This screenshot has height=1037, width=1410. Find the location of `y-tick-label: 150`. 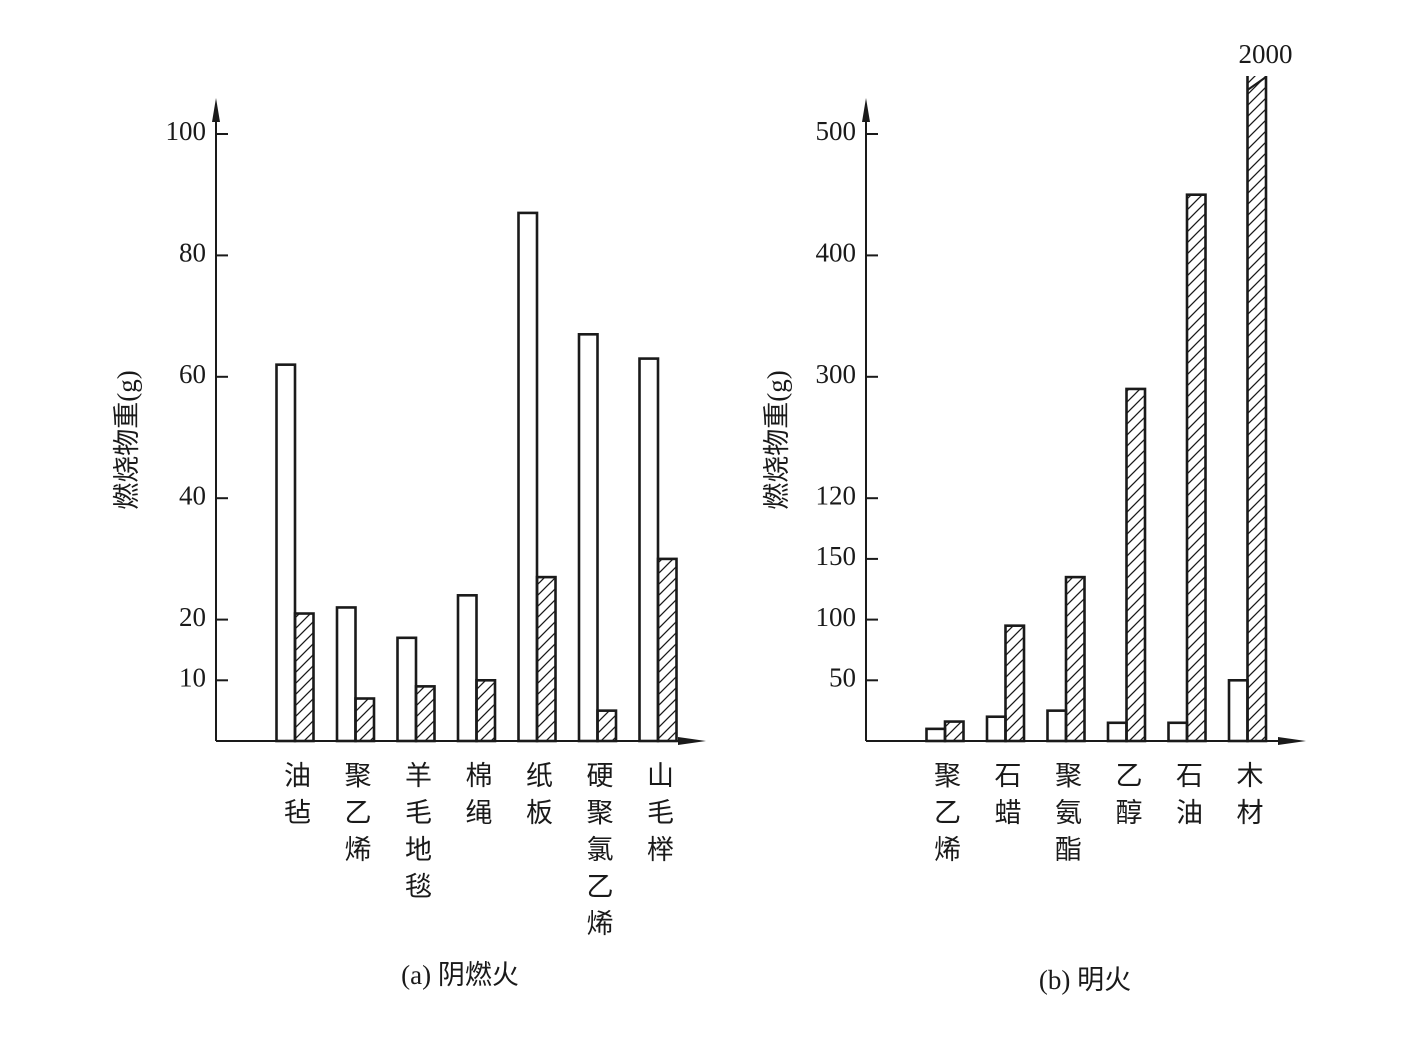

y-tick-label: 150 is located at coordinates (836, 556).